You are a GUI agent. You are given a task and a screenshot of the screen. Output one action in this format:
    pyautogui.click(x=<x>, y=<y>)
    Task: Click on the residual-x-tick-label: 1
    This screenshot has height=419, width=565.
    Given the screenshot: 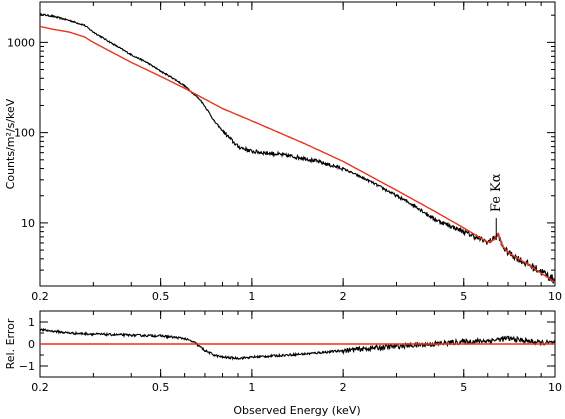 What is the action you would take?
    pyautogui.click(x=251, y=387)
    